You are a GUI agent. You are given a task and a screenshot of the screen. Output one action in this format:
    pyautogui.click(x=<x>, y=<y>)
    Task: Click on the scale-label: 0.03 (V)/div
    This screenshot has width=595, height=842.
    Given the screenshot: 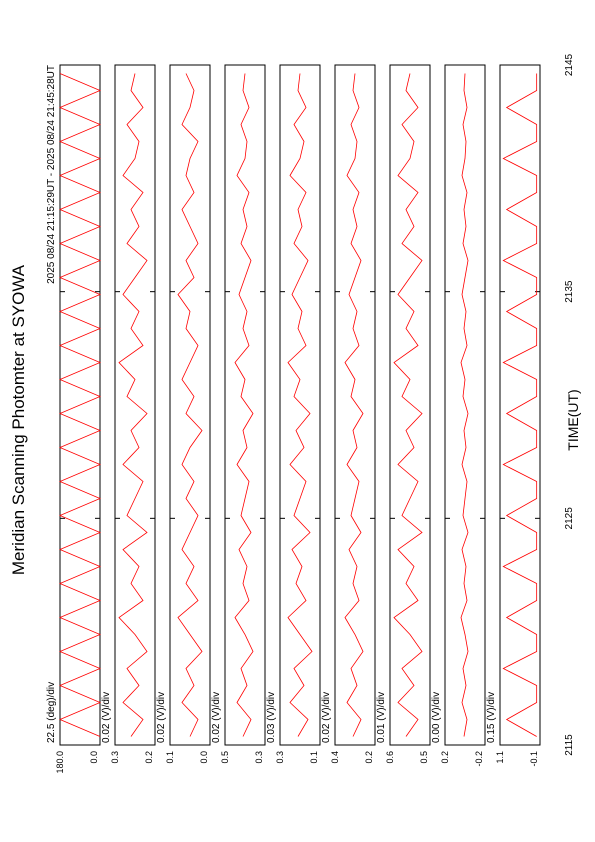 What is the action you would take?
    pyautogui.click(x=271, y=717)
    